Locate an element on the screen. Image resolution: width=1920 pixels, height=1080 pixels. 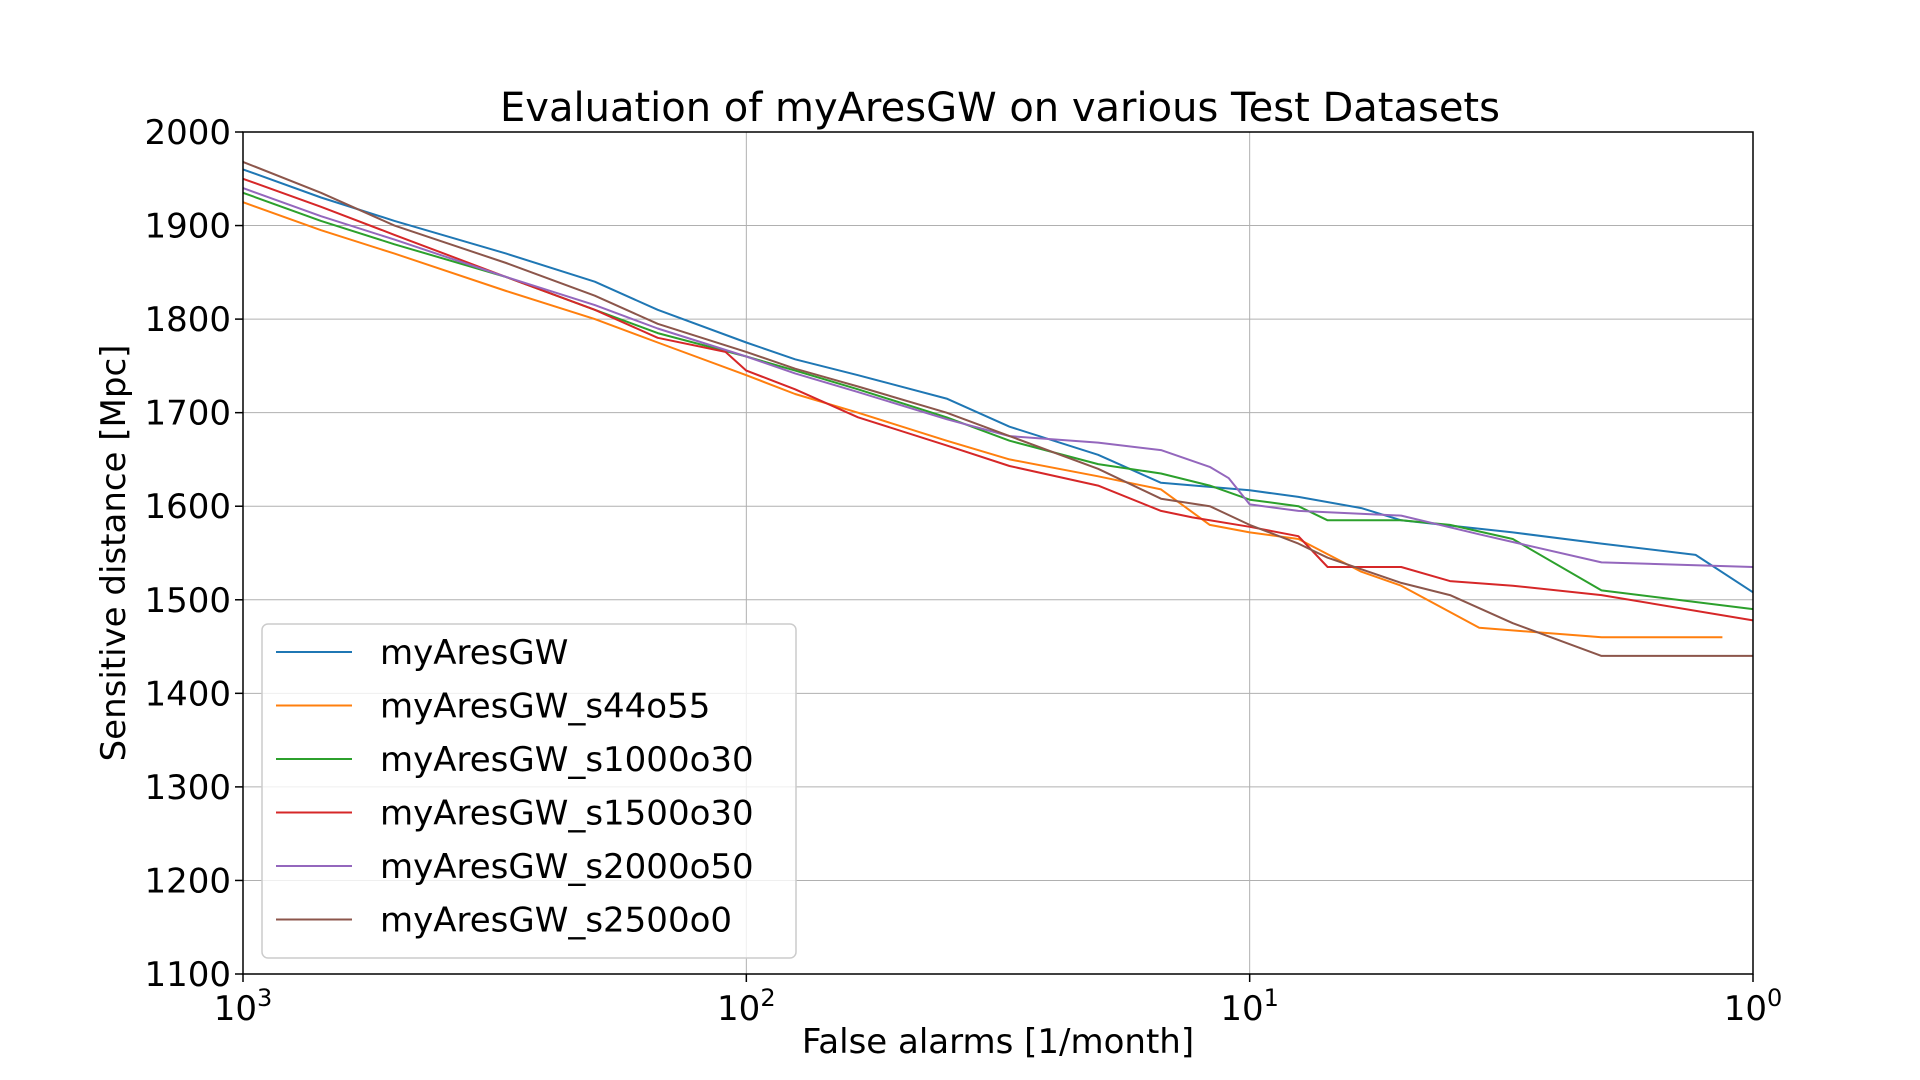
legend-label: myAresGW_s1000o30 is located at coordinates (567, 760).